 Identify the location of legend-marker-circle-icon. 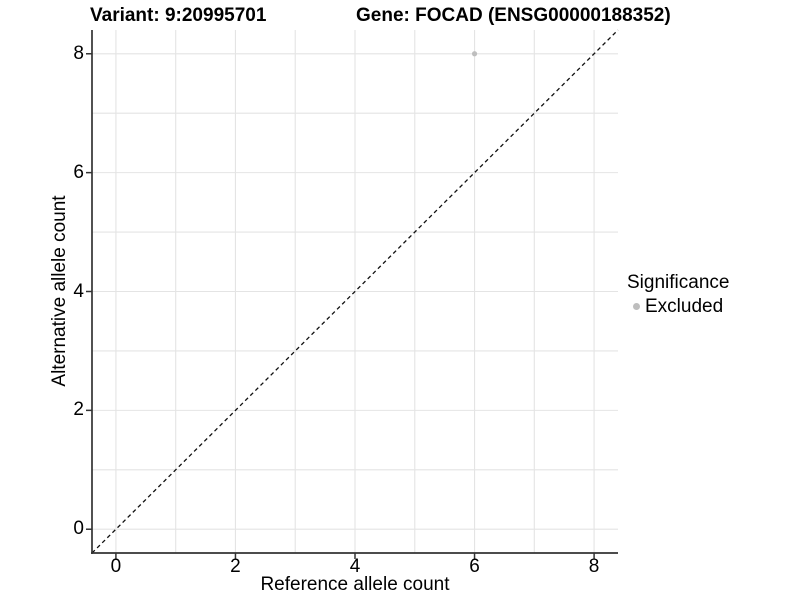
(636, 306).